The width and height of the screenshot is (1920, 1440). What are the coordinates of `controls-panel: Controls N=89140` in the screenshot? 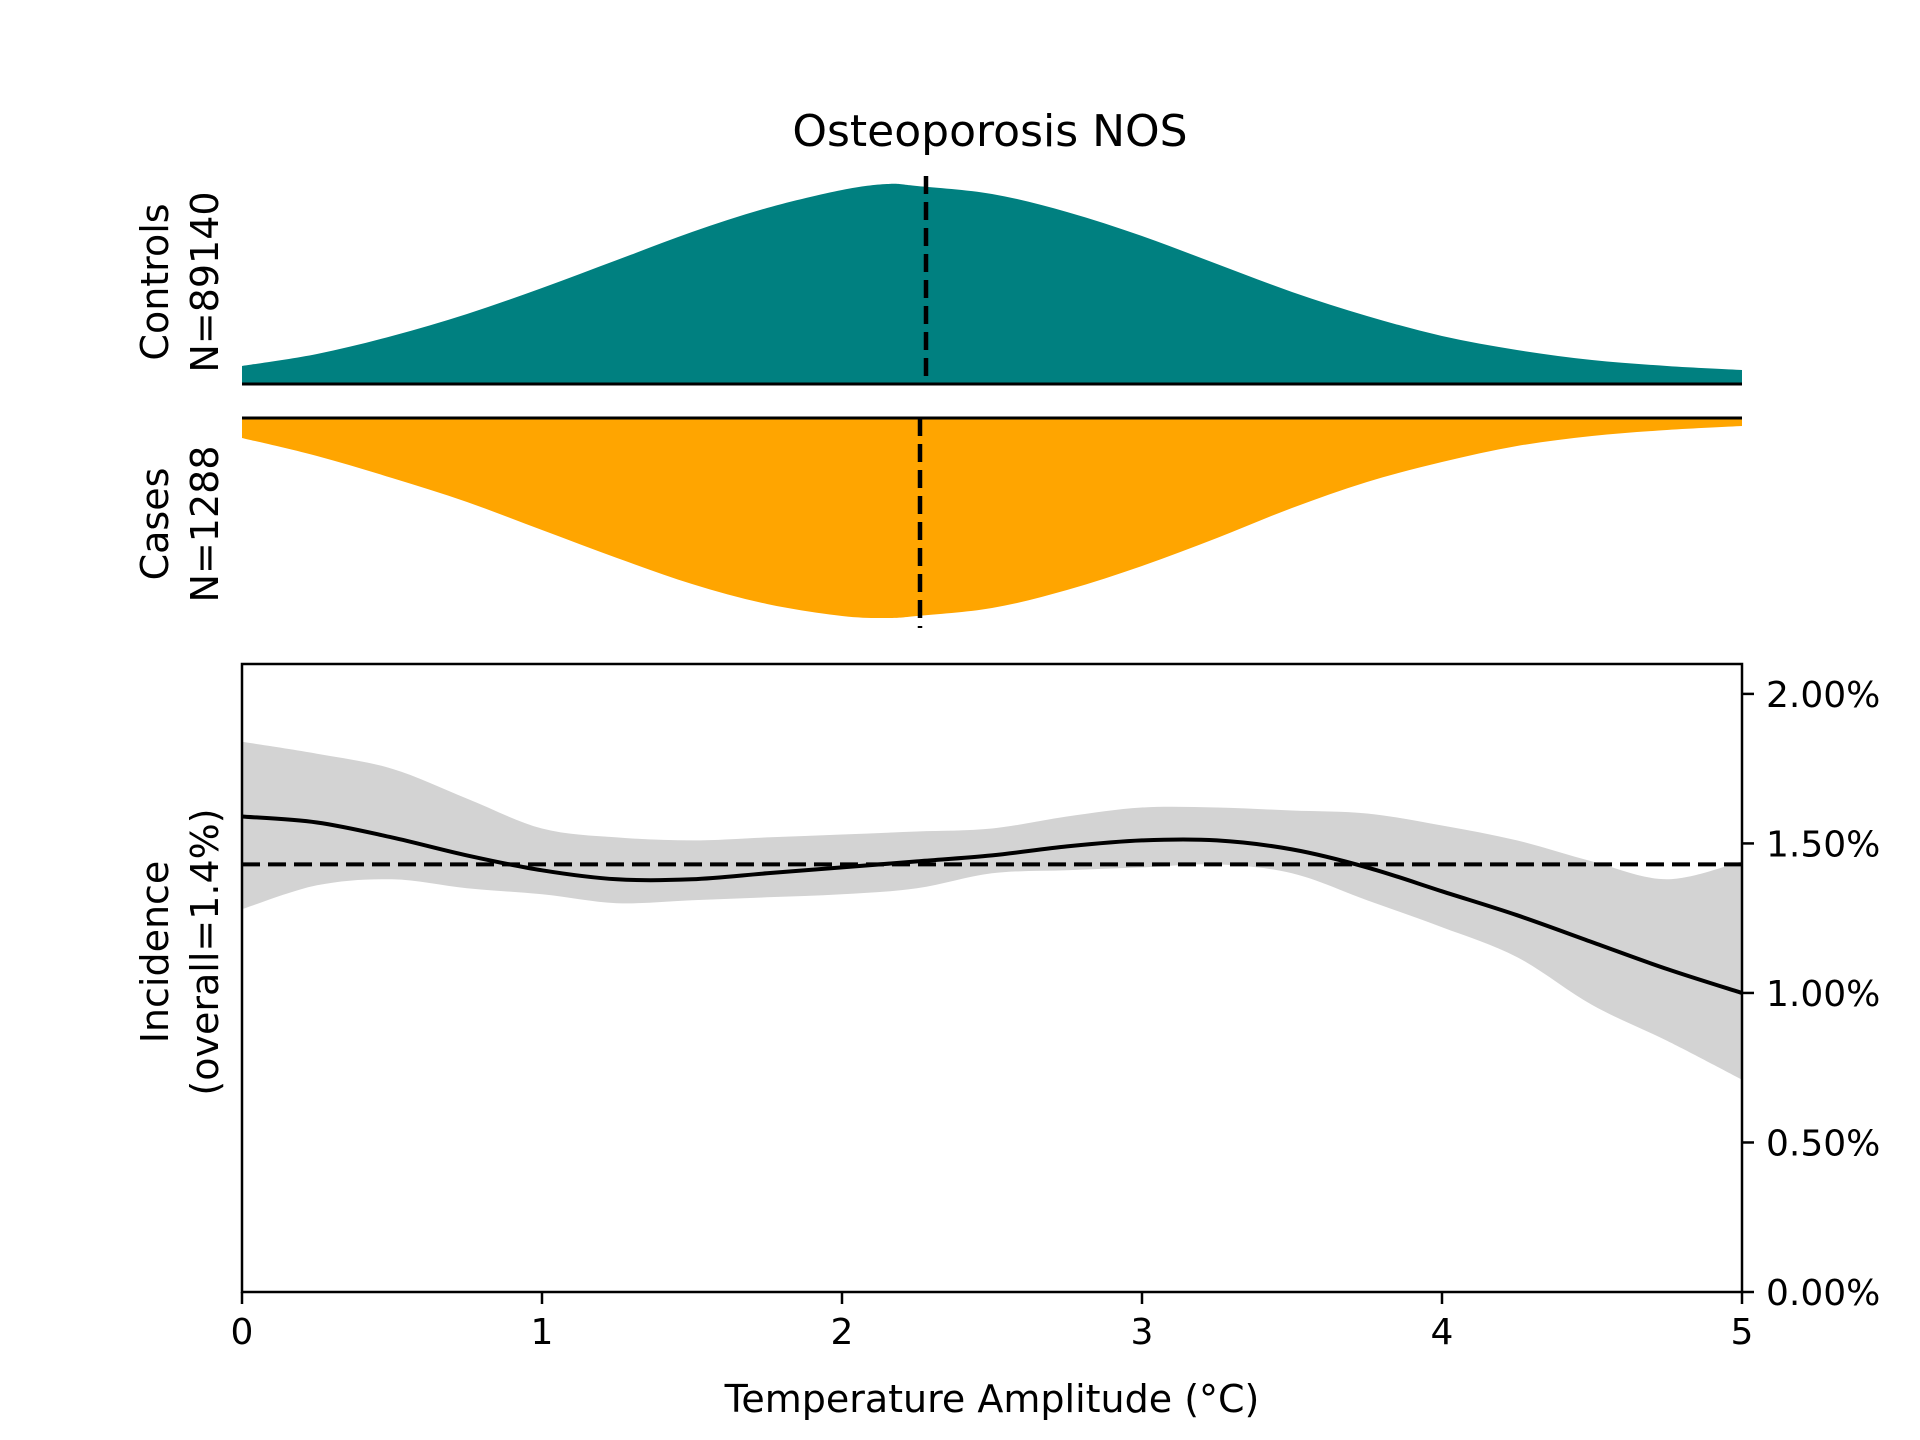 It's located at (937, 281).